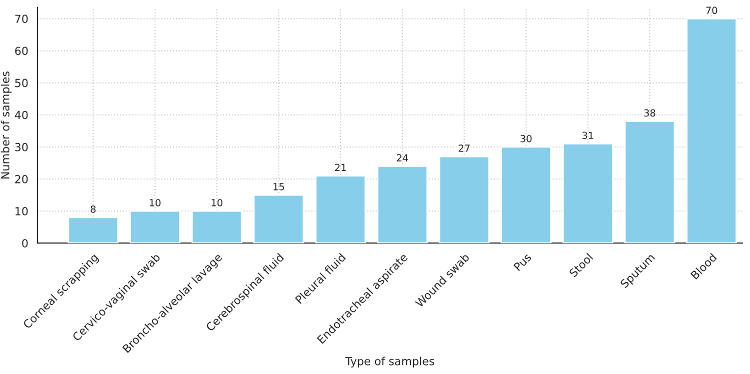  Describe the element at coordinates (21, 147) in the screenshot. I see `y-tick-label: 30` at that location.